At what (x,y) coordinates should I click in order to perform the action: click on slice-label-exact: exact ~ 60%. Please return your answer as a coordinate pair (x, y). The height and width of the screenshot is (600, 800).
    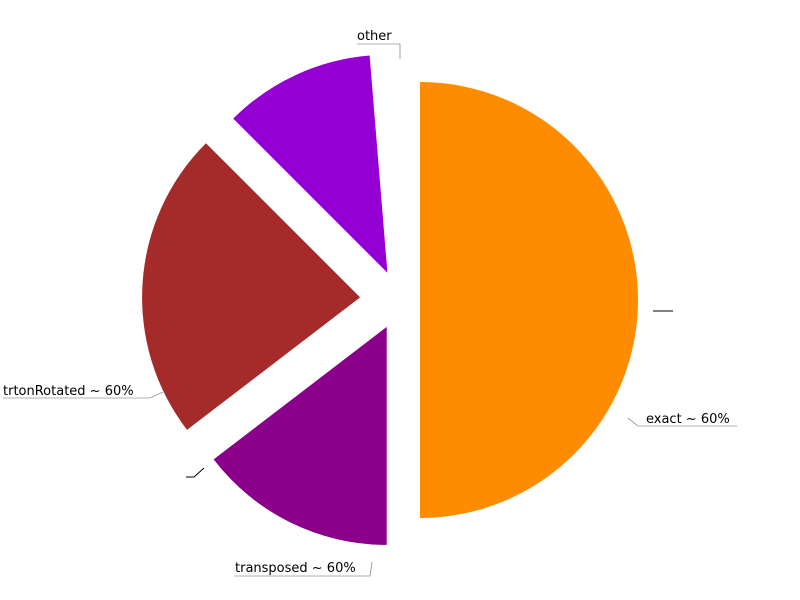
    Looking at the image, I should click on (688, 419).